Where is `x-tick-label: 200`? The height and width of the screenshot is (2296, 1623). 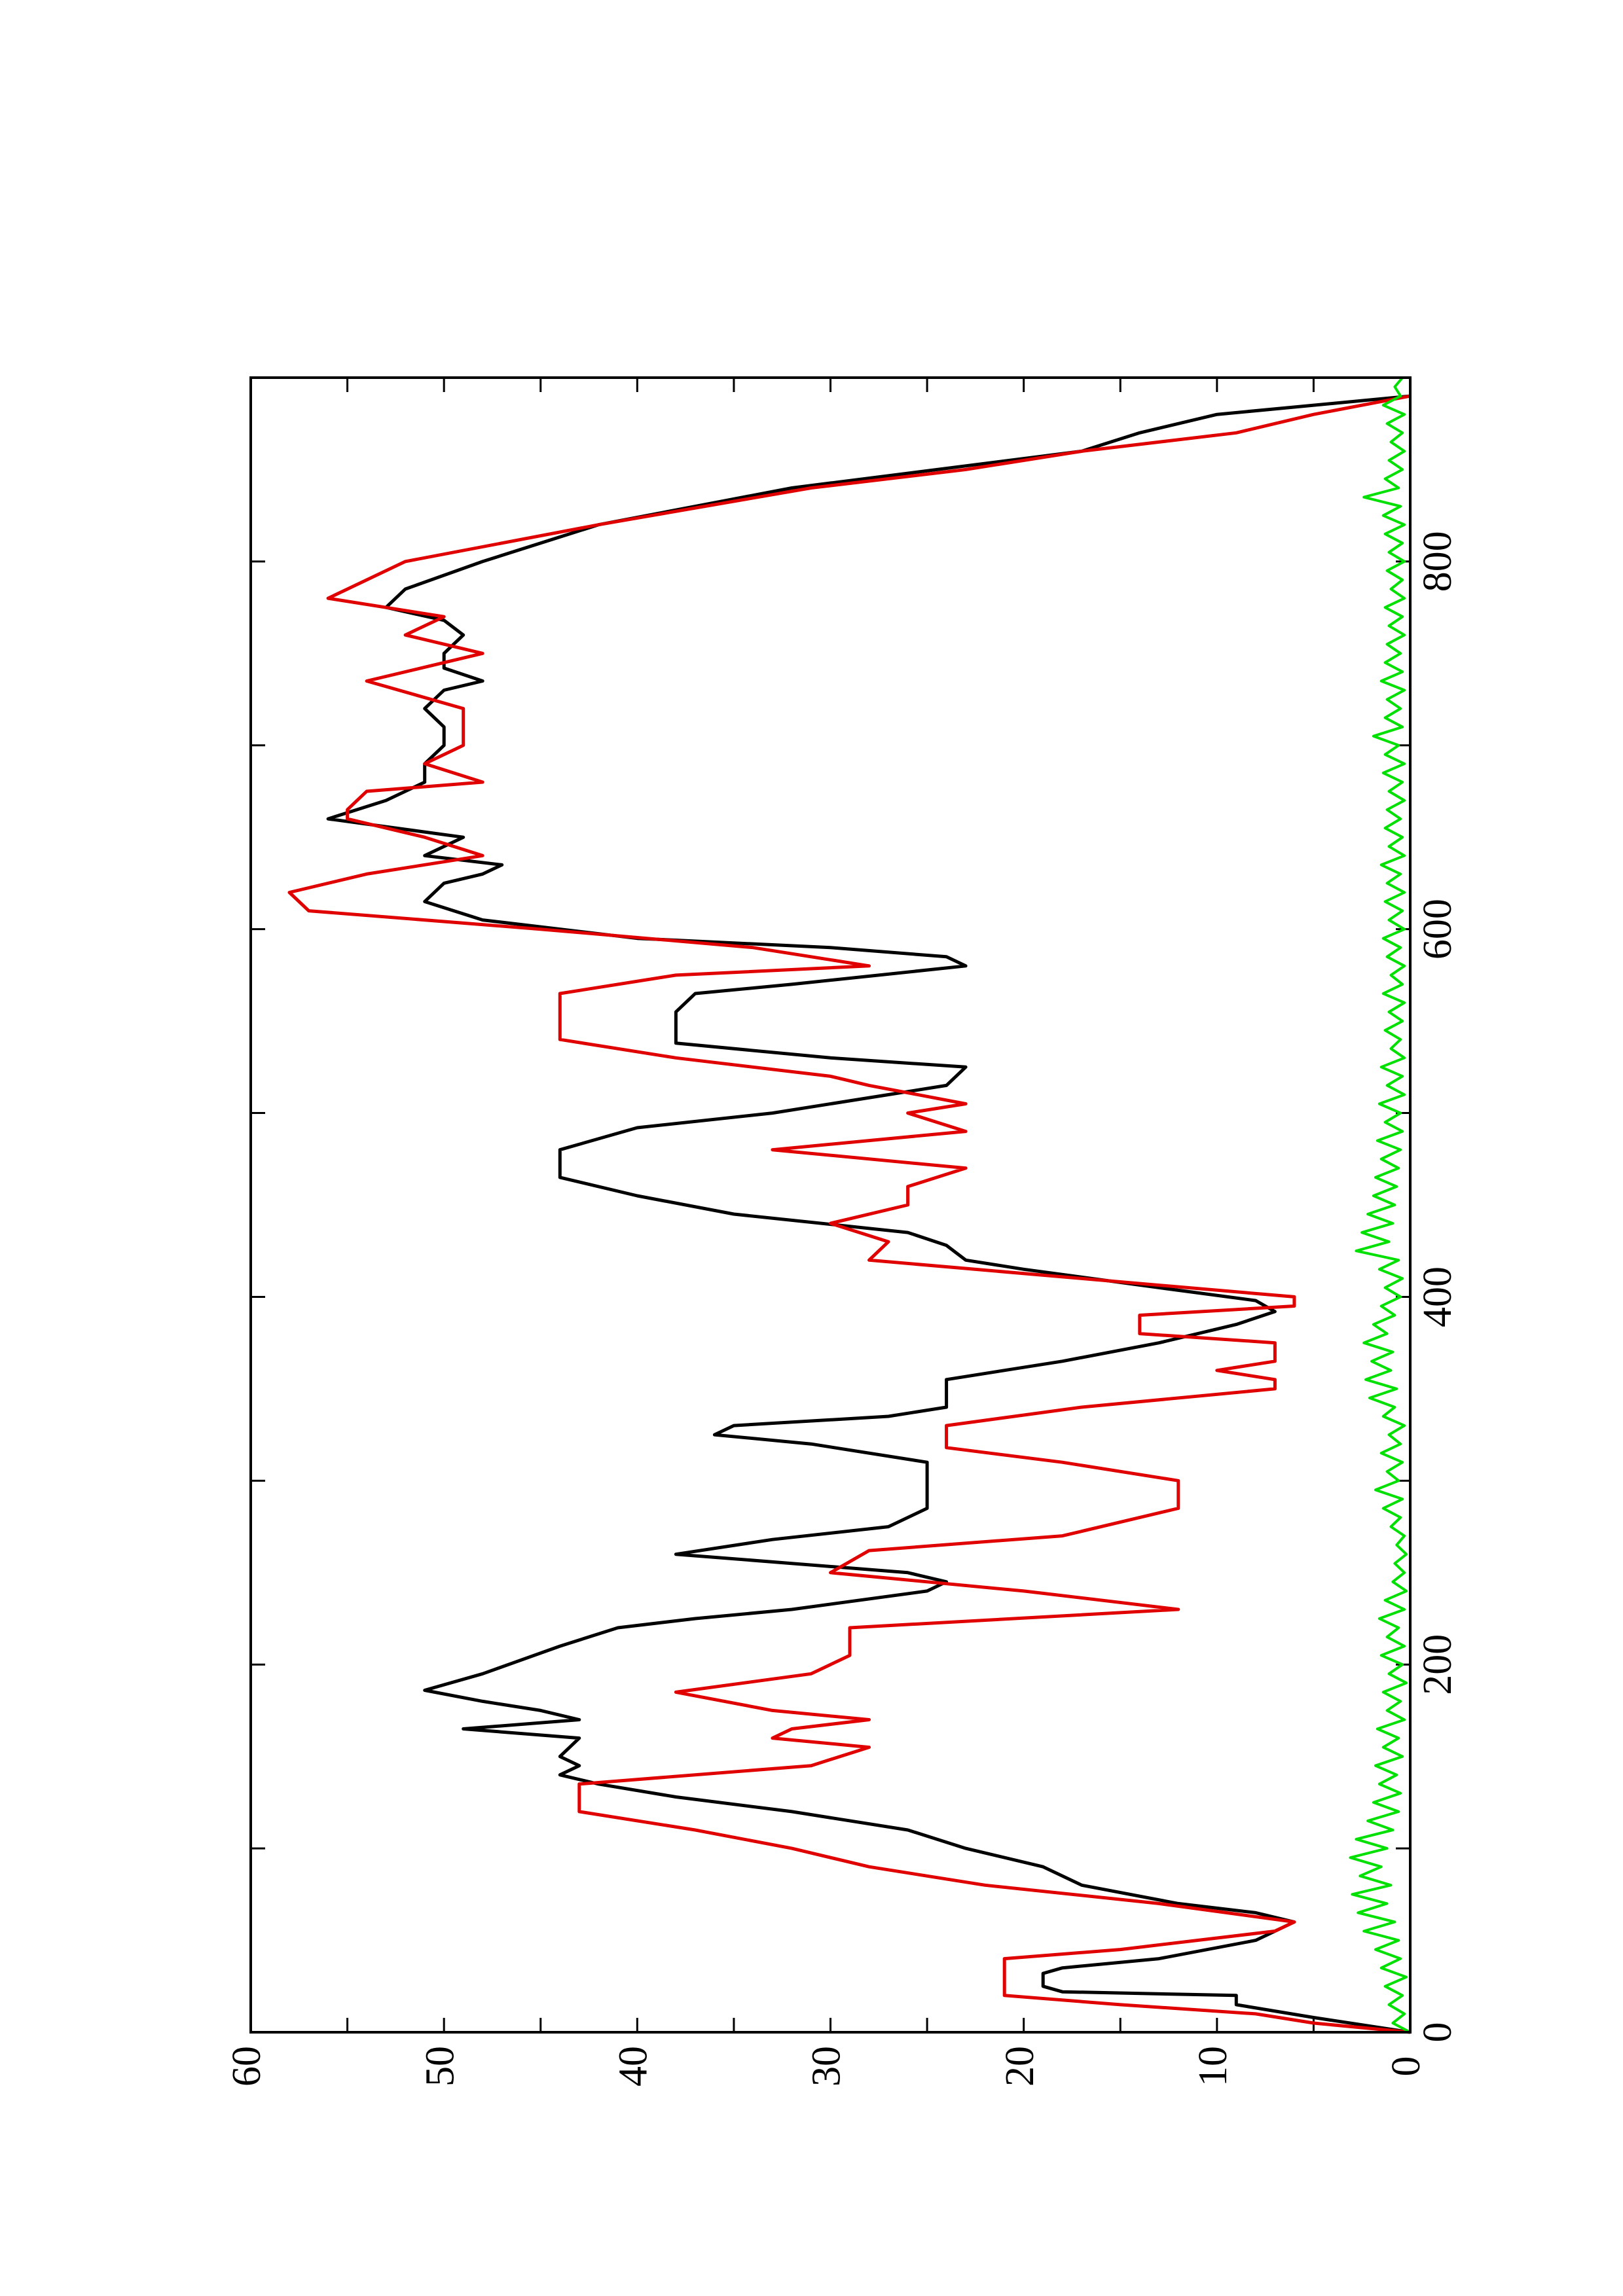 x-tick-label: 200 is located at coordinates (1437, 1664).